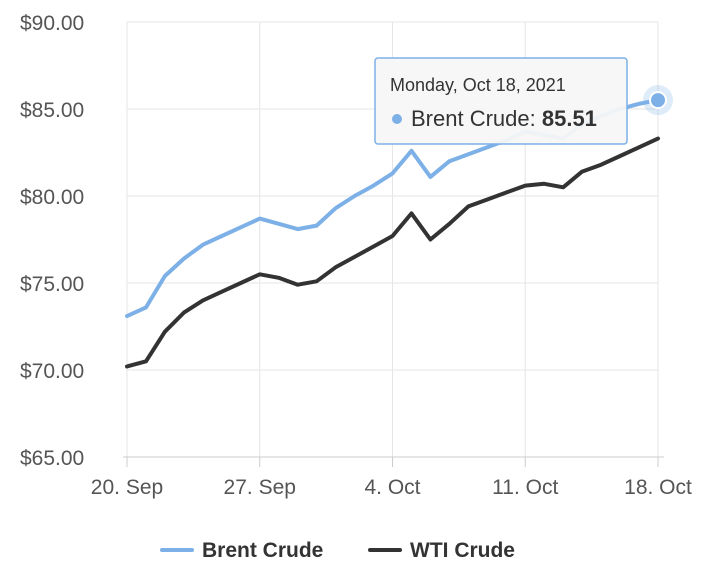  Describe the element at coordinates (52, 371) in the screenshot. I see `y-tick-label: $70.00` at that location.